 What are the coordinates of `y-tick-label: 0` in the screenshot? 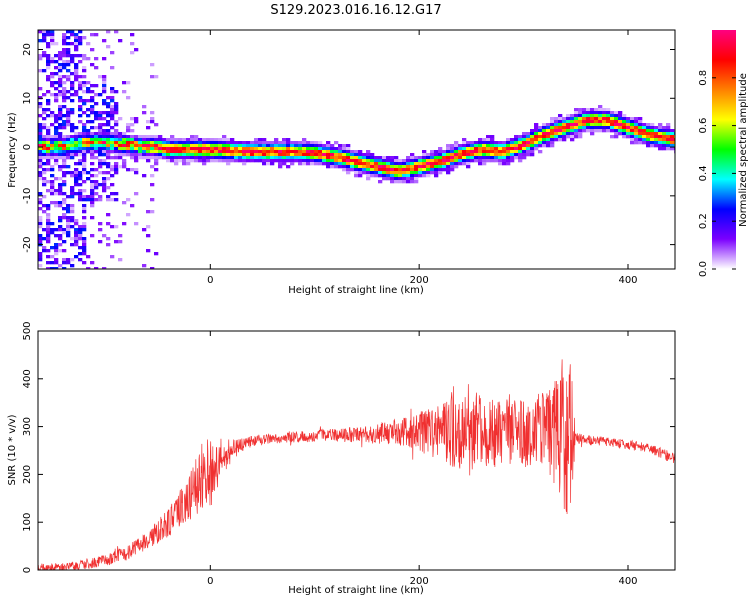 It's located at (27, 570).